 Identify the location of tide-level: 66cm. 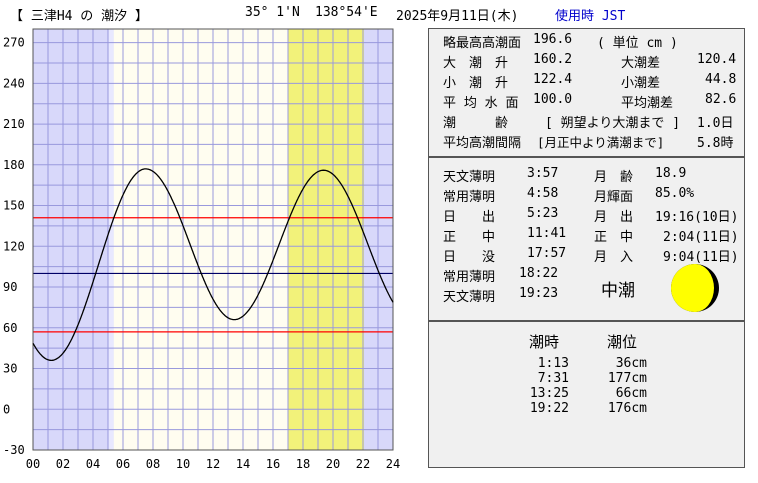
(631, 393).